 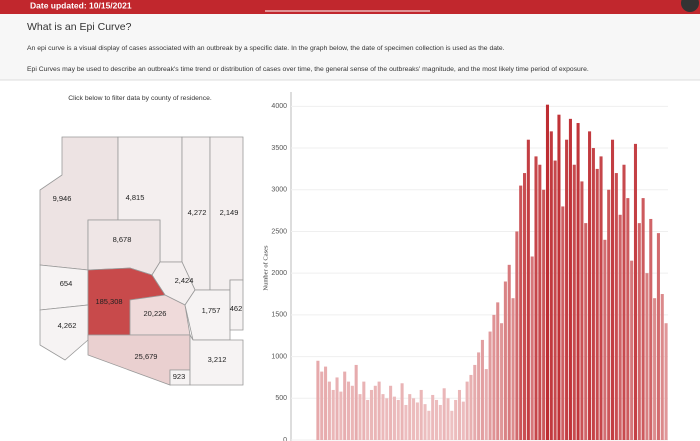 I want to click on date-updated: Date updated: 10/15/2021, so click(x=81, y=5).